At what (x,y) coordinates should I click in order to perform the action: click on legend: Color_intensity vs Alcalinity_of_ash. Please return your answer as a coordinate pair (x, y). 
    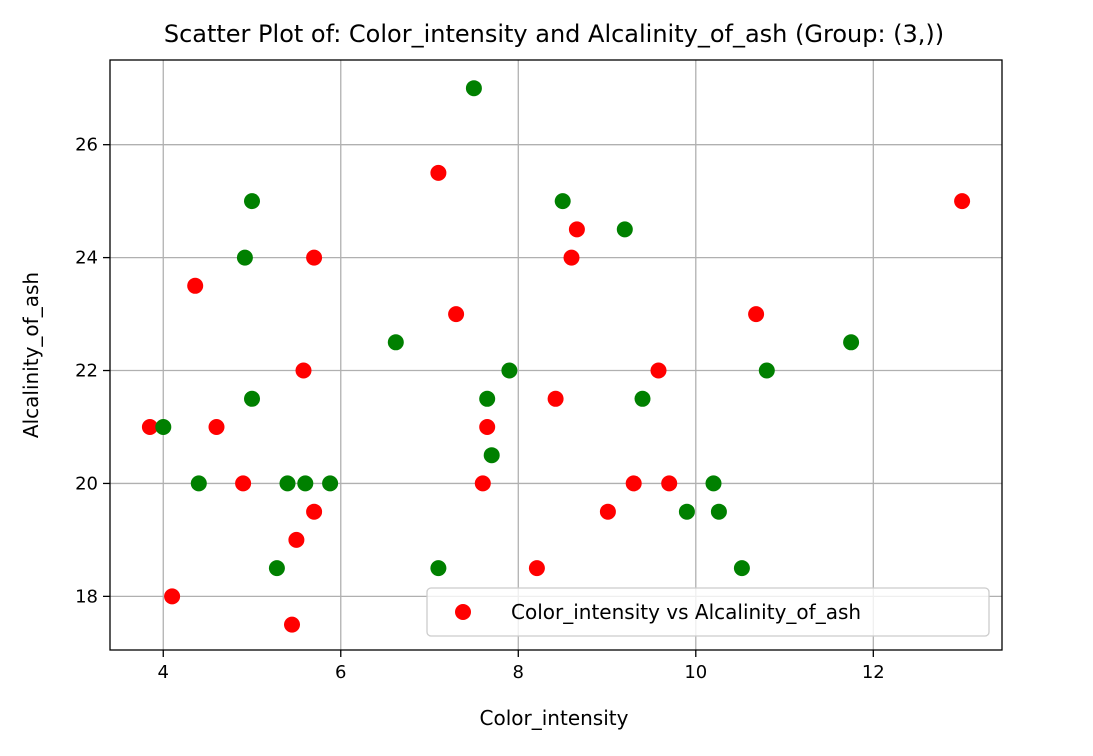
    Looking at the image, I should click on (708, 612).